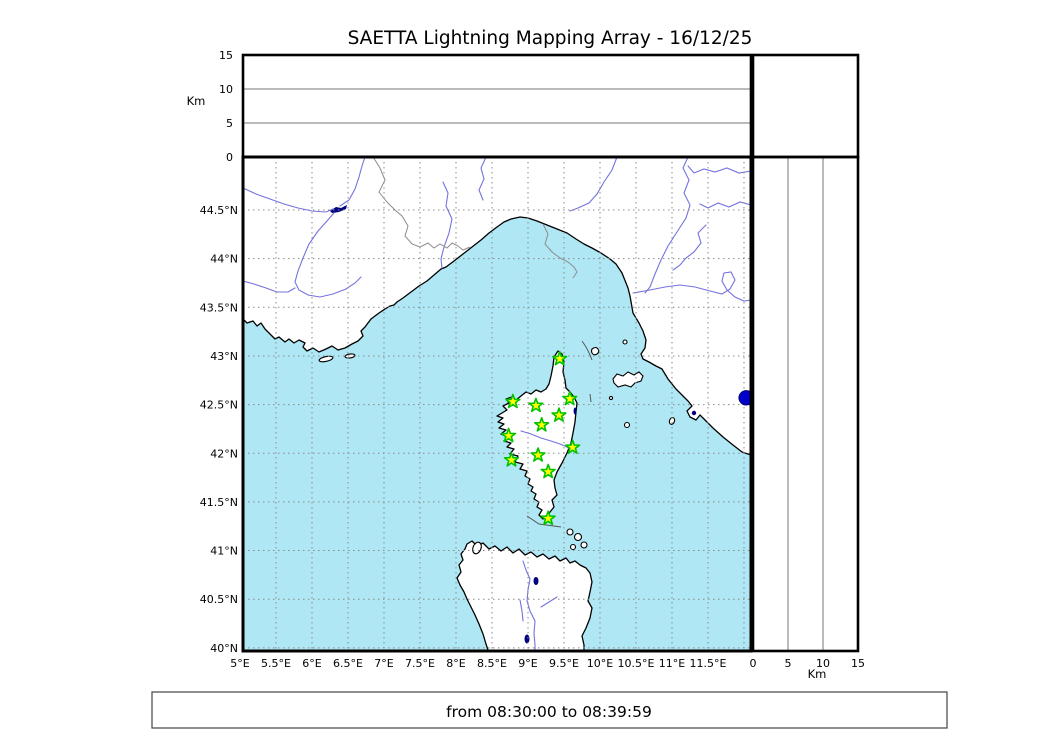 The height and width of the screenshot is (750, 1050). Describe the element at coordinates (224, 453) in the screenshot. I see `lat-tick-label: 42°N` at that location.